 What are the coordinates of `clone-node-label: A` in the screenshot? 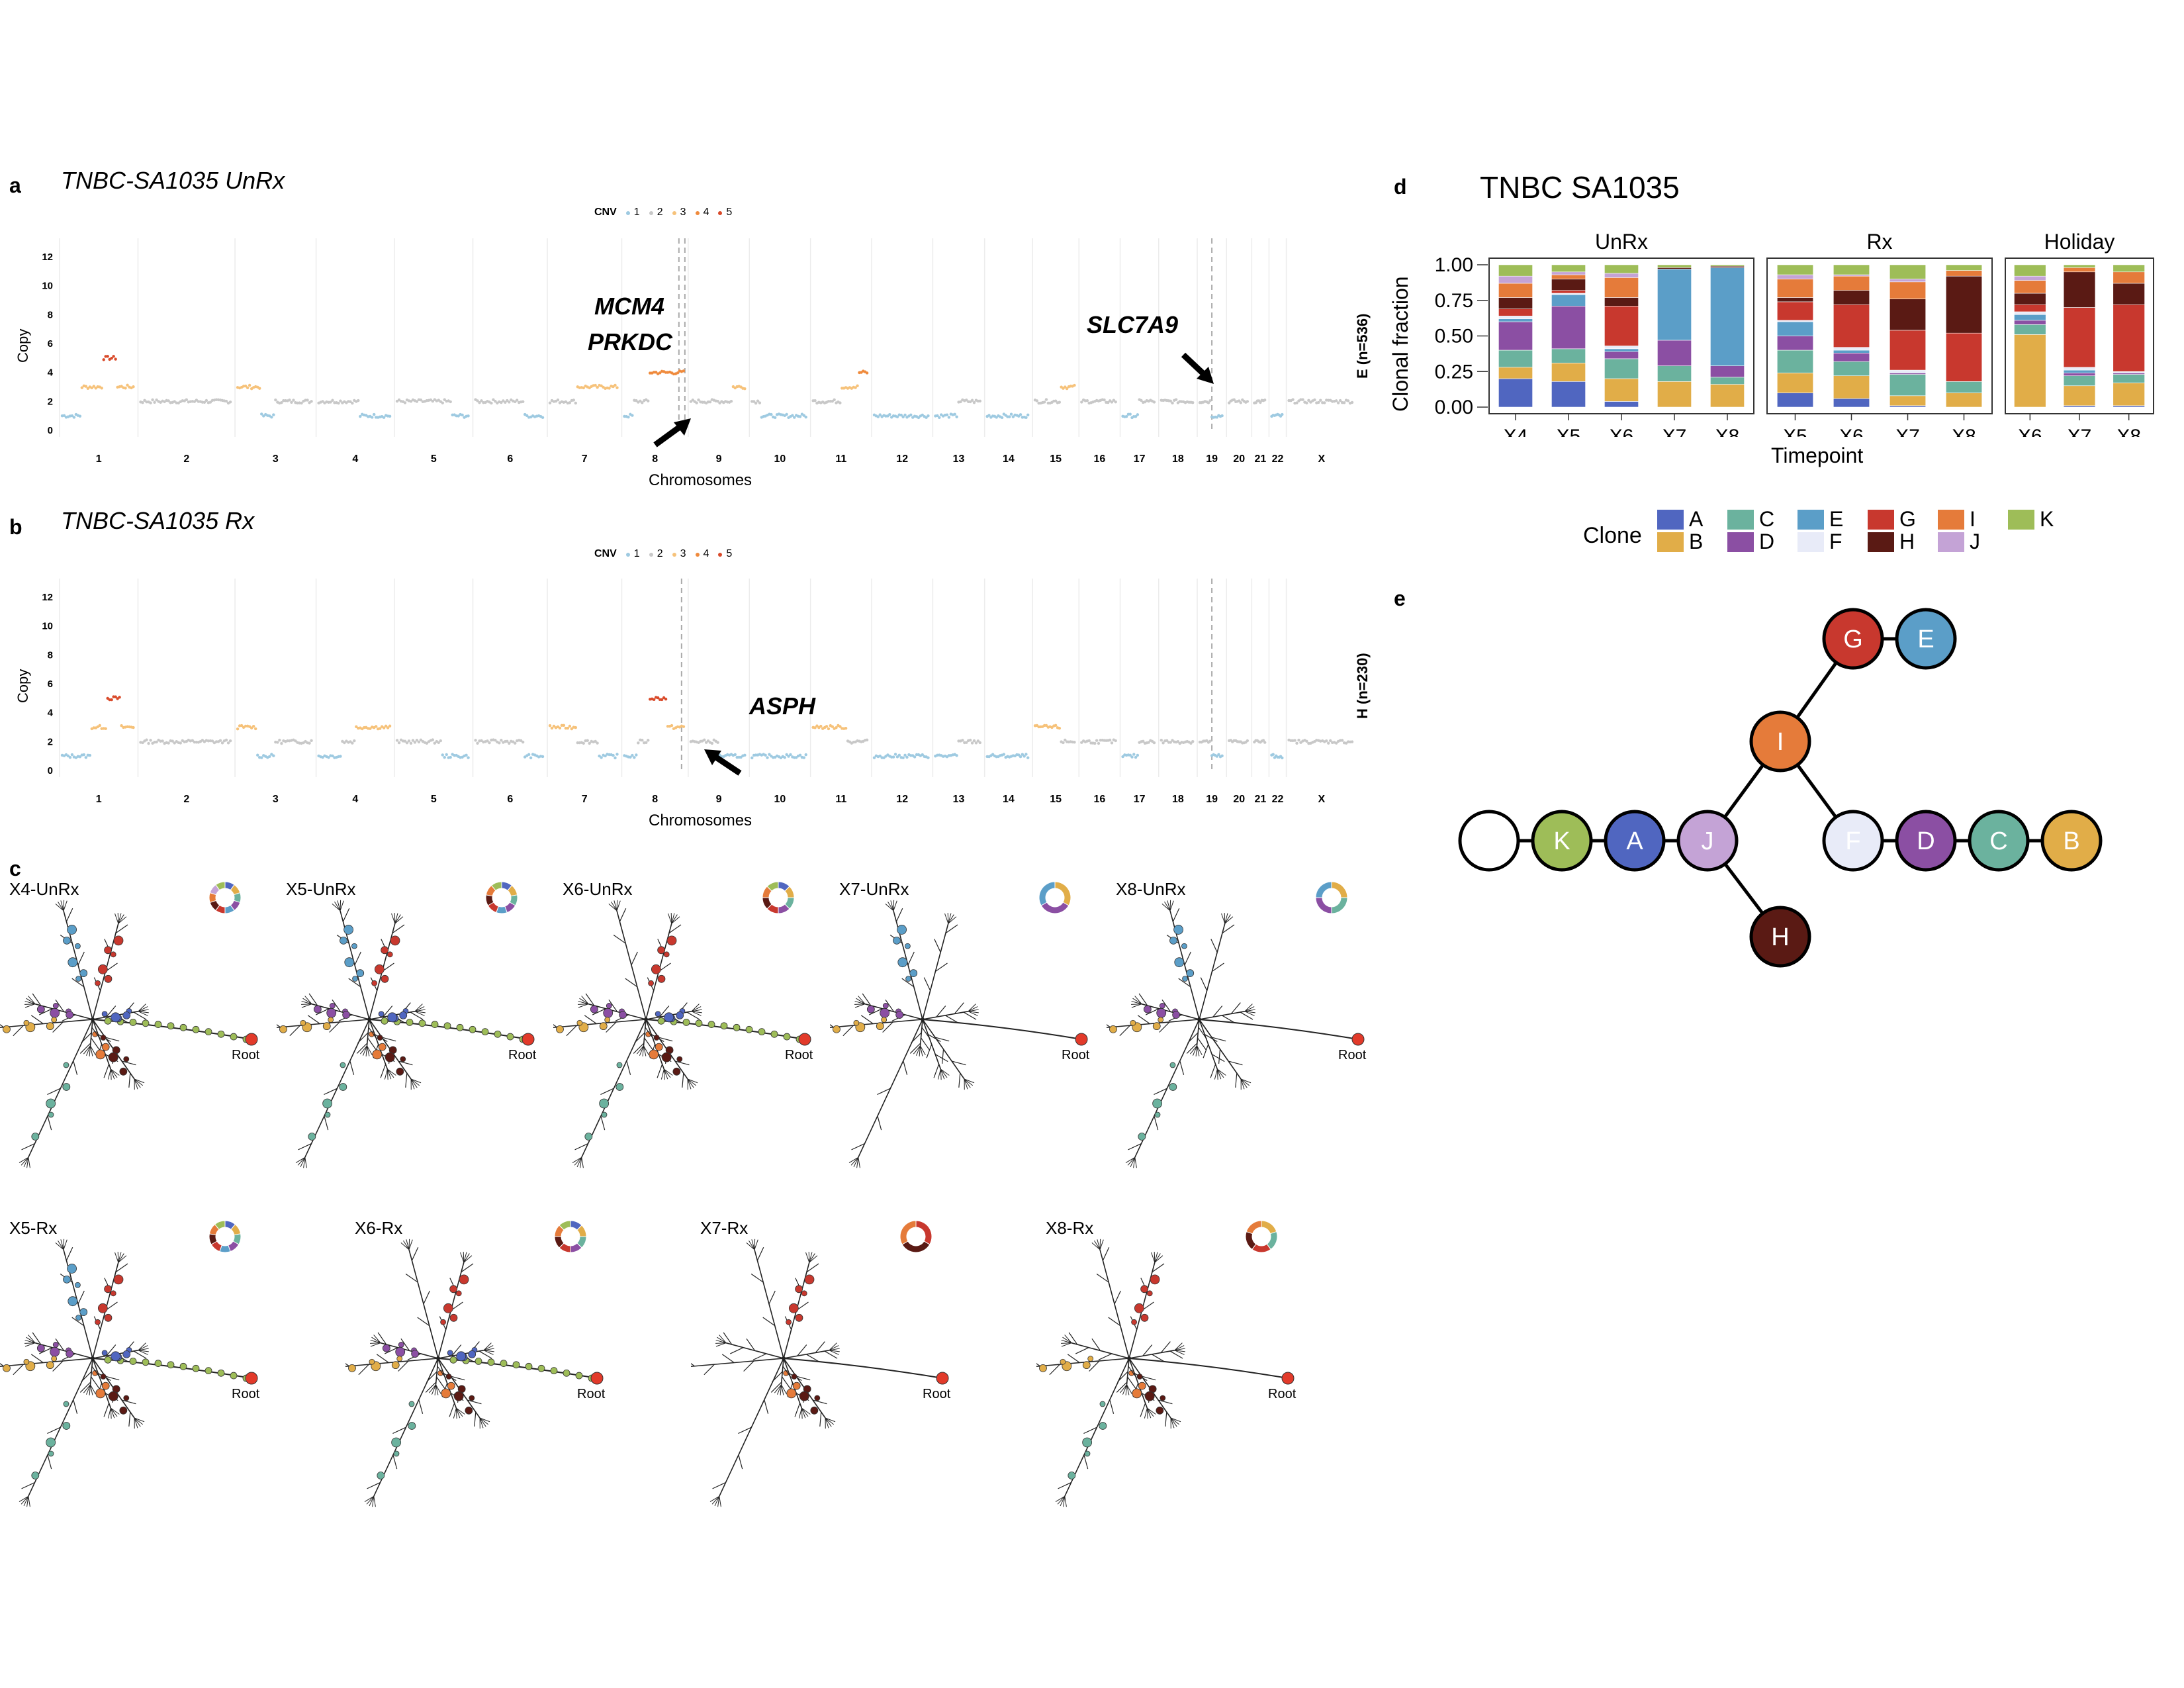 It's located at (1635, 841).